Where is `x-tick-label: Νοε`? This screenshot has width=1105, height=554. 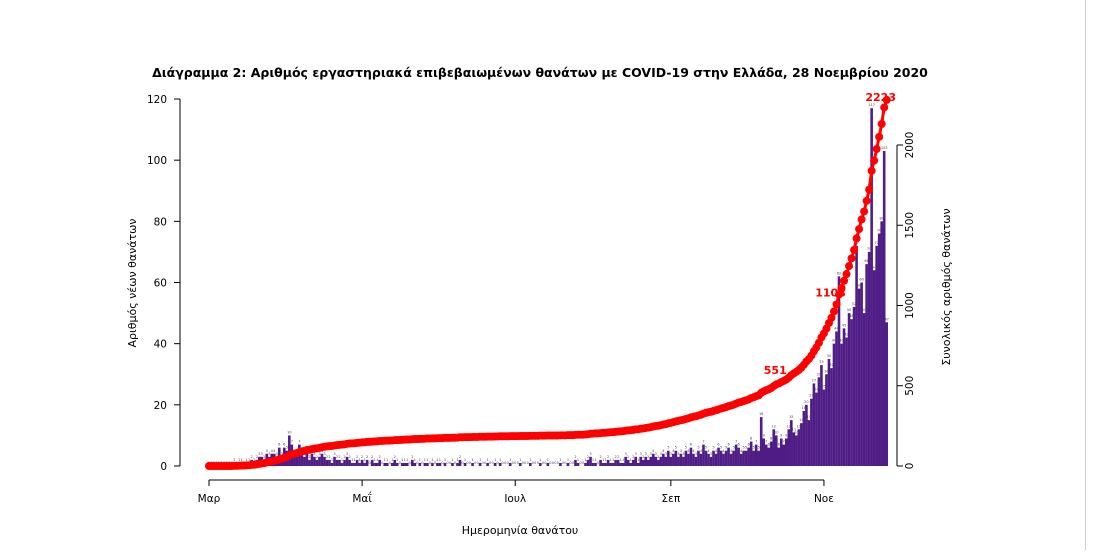
x-tick-label: Νοε is located at coordinates (824, 499).